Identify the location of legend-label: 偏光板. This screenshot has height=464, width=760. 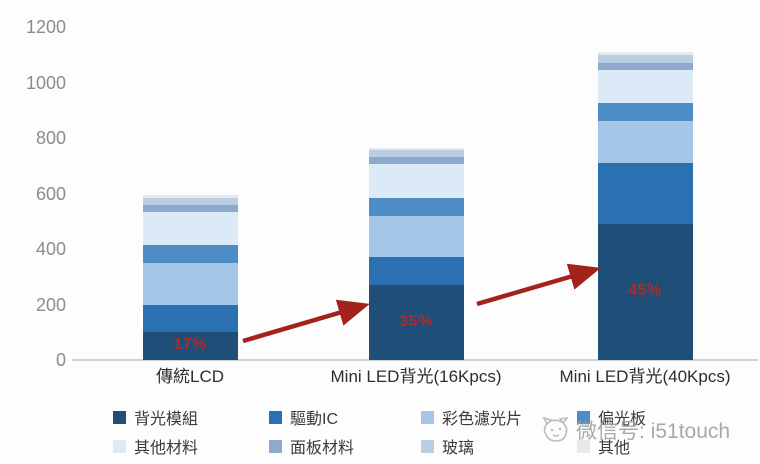
(622, 419).